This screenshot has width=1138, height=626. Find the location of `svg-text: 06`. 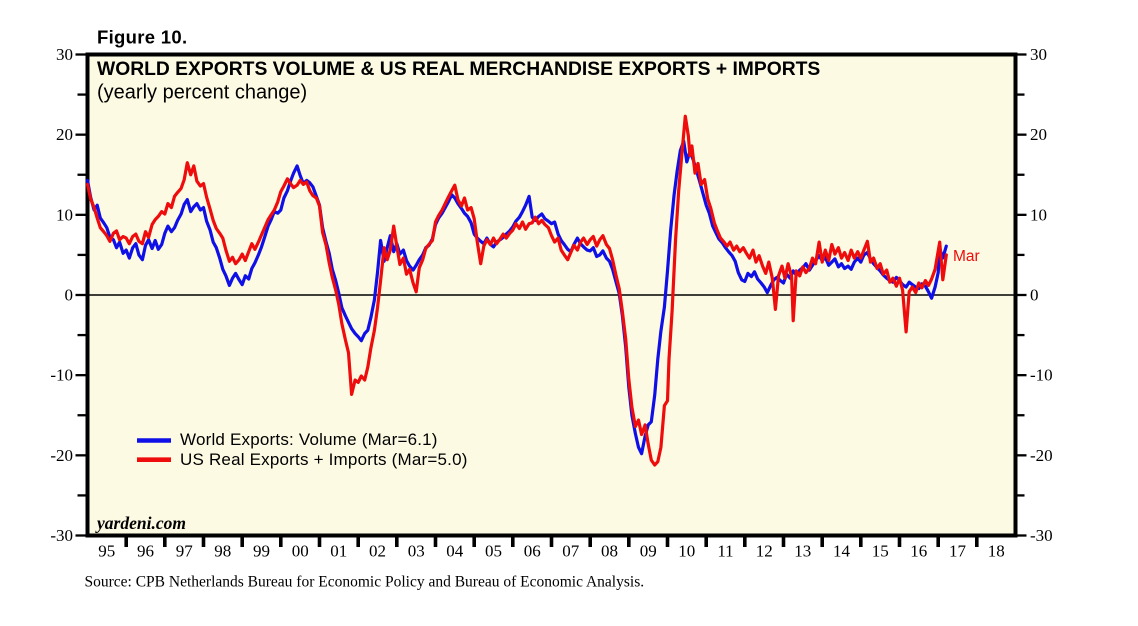

svg-text: 06 is located at coordinates (532, 551).